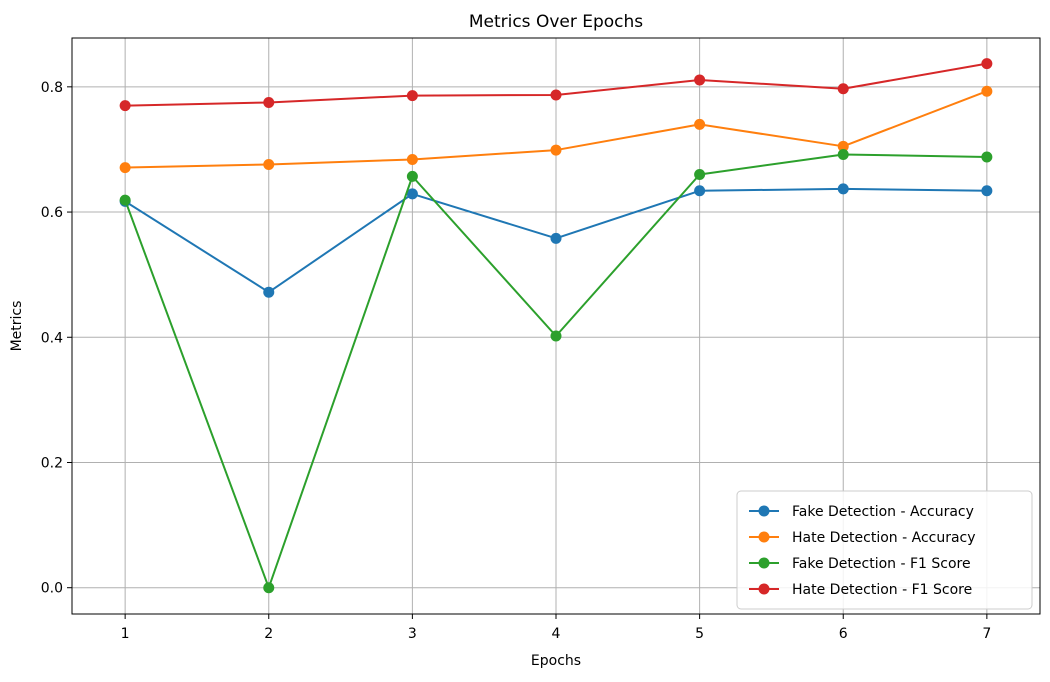  Describe the element at coordinates (52, 213) in the screenshot. I see `y-tick-label: 0.6` at that location.